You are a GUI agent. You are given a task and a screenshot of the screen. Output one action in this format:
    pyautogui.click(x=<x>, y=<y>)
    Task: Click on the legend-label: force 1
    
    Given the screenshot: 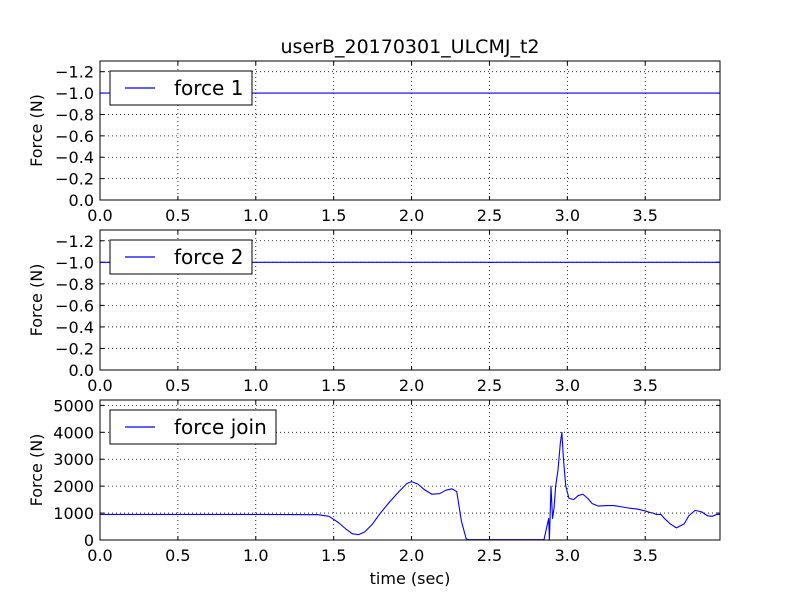 What is the action you would take?
    pyautogui.click(x=208, y=88)
    